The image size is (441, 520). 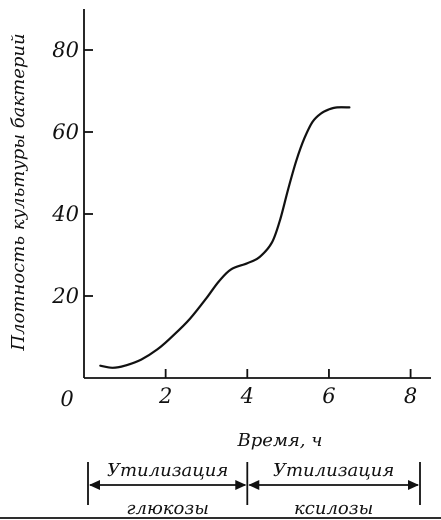 What do you see at coordinates (65, 296) in the screenshot?
I see `y-tick-label-20: 20` at bounding box center [65, 296].